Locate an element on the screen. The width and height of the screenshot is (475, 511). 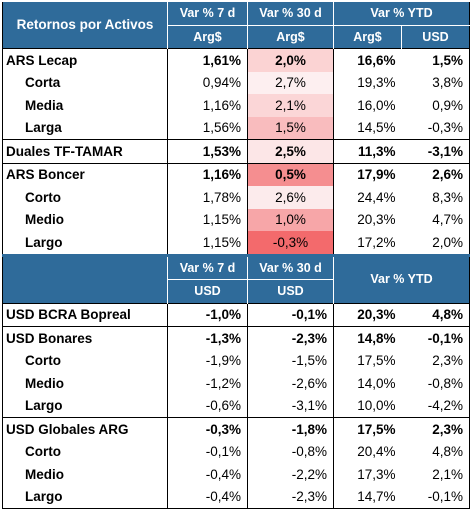
value-30d: 2,0% is located at coordinates (290, 60).